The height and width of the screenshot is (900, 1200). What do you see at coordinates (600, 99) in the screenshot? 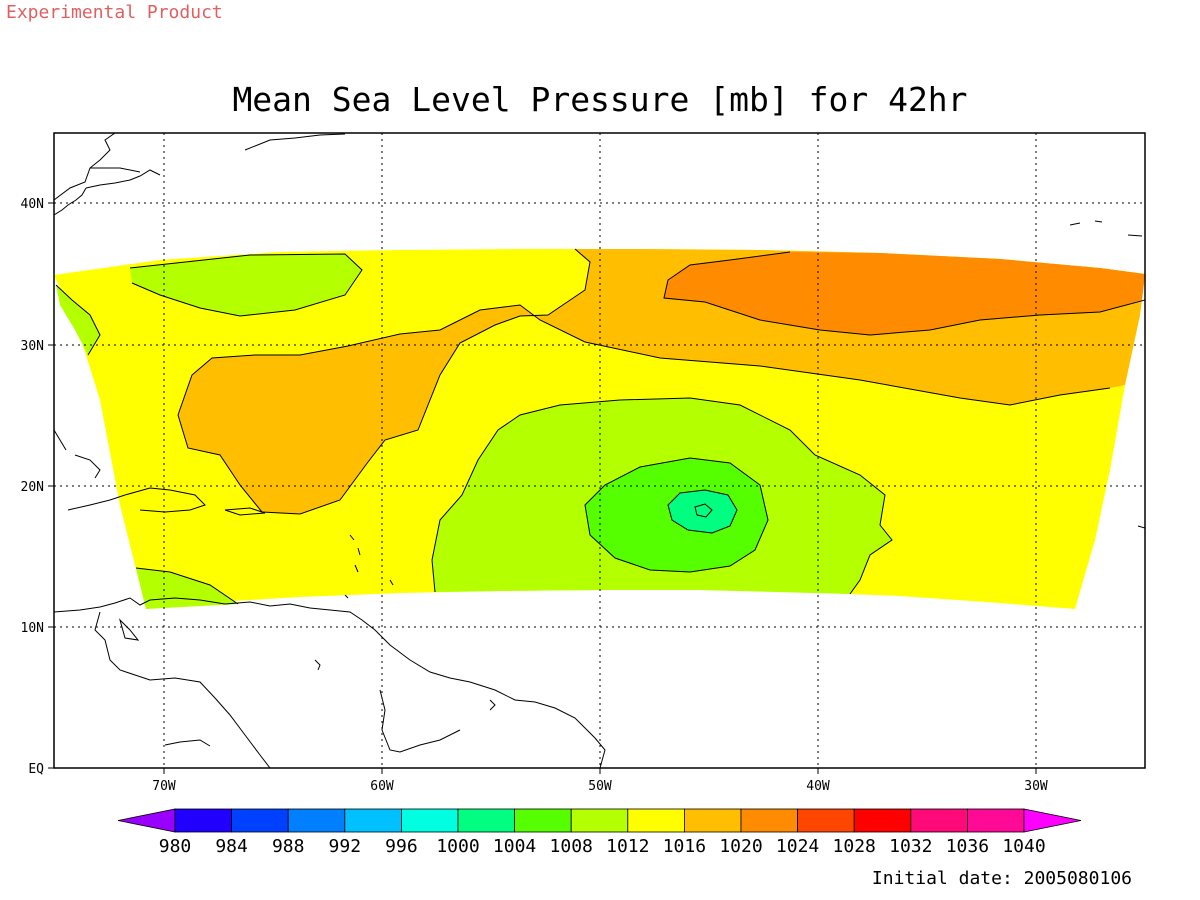
I see `map-title: Mean Sea Level Pressure [mb] for 42hr` at bounding box center [600, 99].